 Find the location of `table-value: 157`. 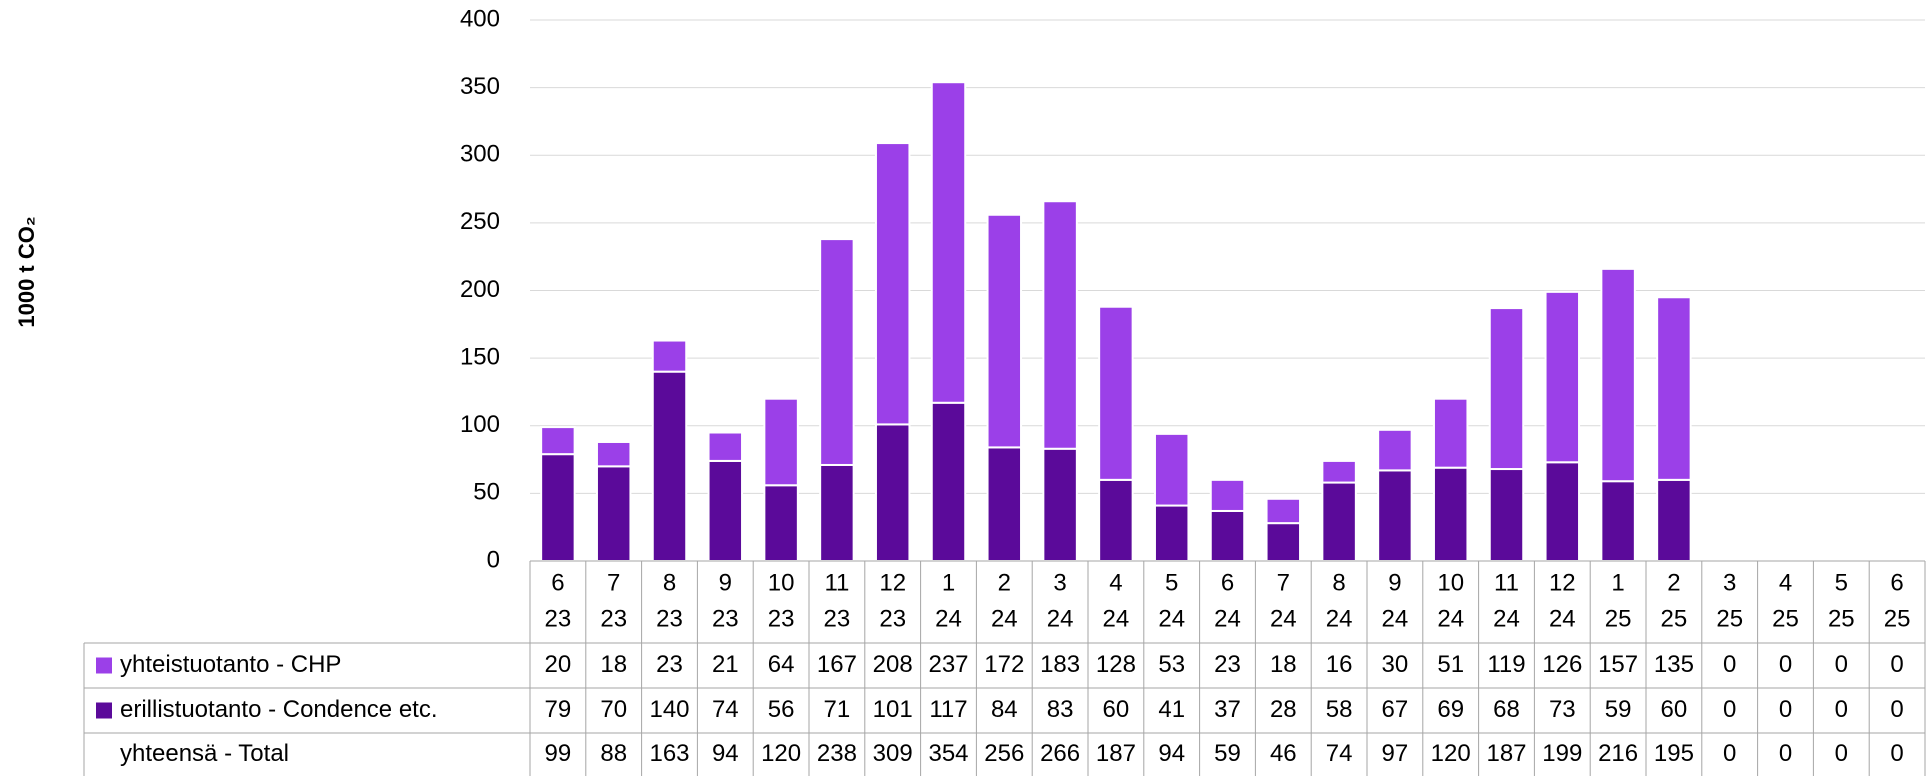

table-value: 157 is located at coordinates (1618, 664).